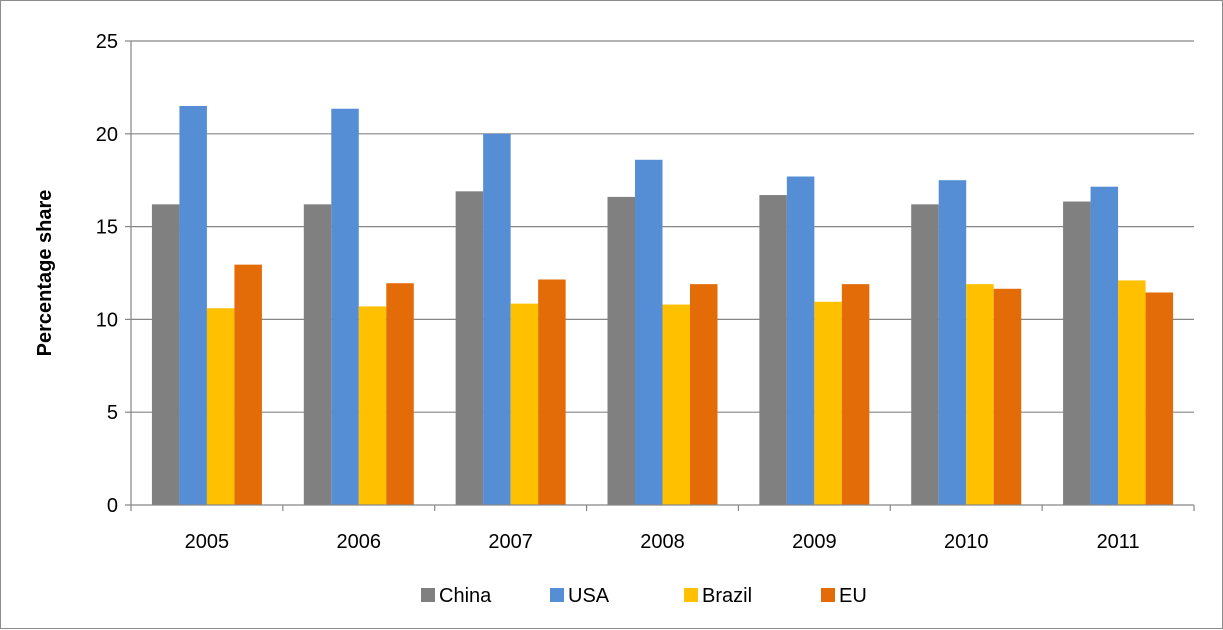 This screenshot has width=1223, height=630. Describe the element at coordinates (800, 340) in the screenshot. I see `bar-usa-2009` at that location.